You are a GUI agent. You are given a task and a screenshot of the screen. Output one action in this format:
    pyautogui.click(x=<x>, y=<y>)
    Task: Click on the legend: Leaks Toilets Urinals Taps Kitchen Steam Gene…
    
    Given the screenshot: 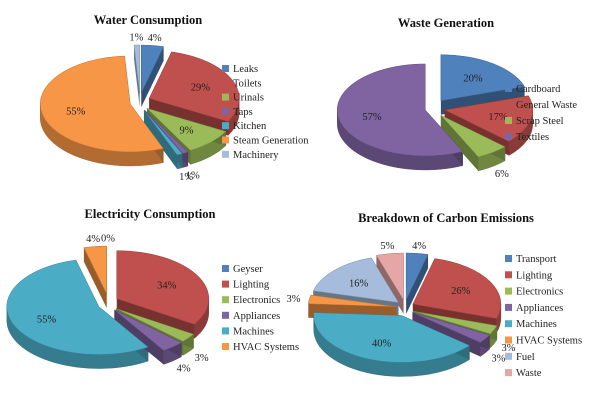 What is the action you would take?
    pyautogui.click(x=265, y=112)
    